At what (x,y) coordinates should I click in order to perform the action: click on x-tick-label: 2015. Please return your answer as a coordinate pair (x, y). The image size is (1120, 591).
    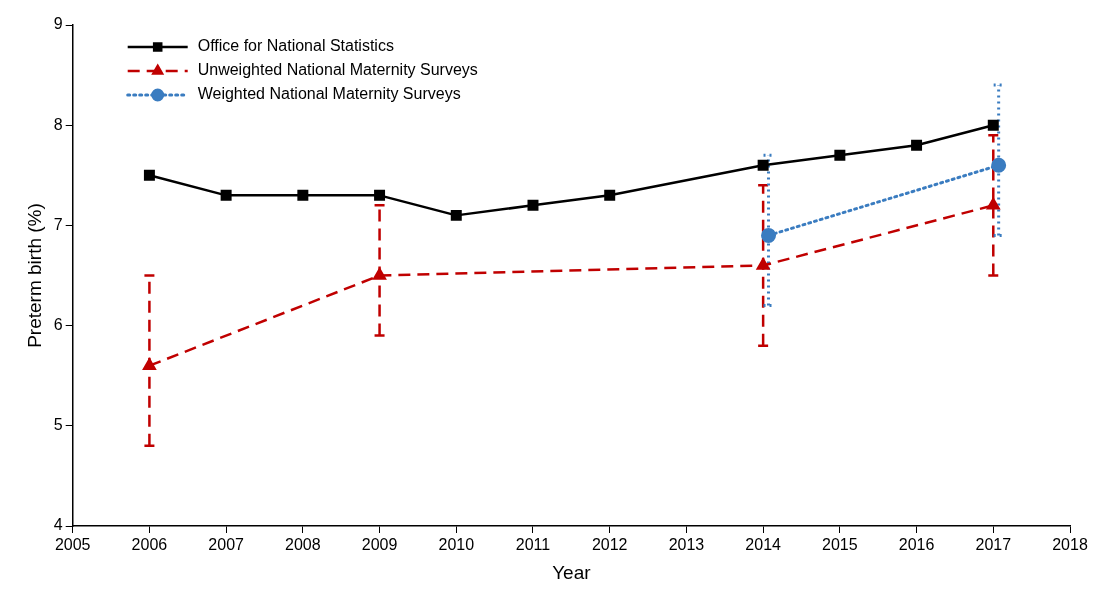
    Looking at the image, I should click on (840, 545).